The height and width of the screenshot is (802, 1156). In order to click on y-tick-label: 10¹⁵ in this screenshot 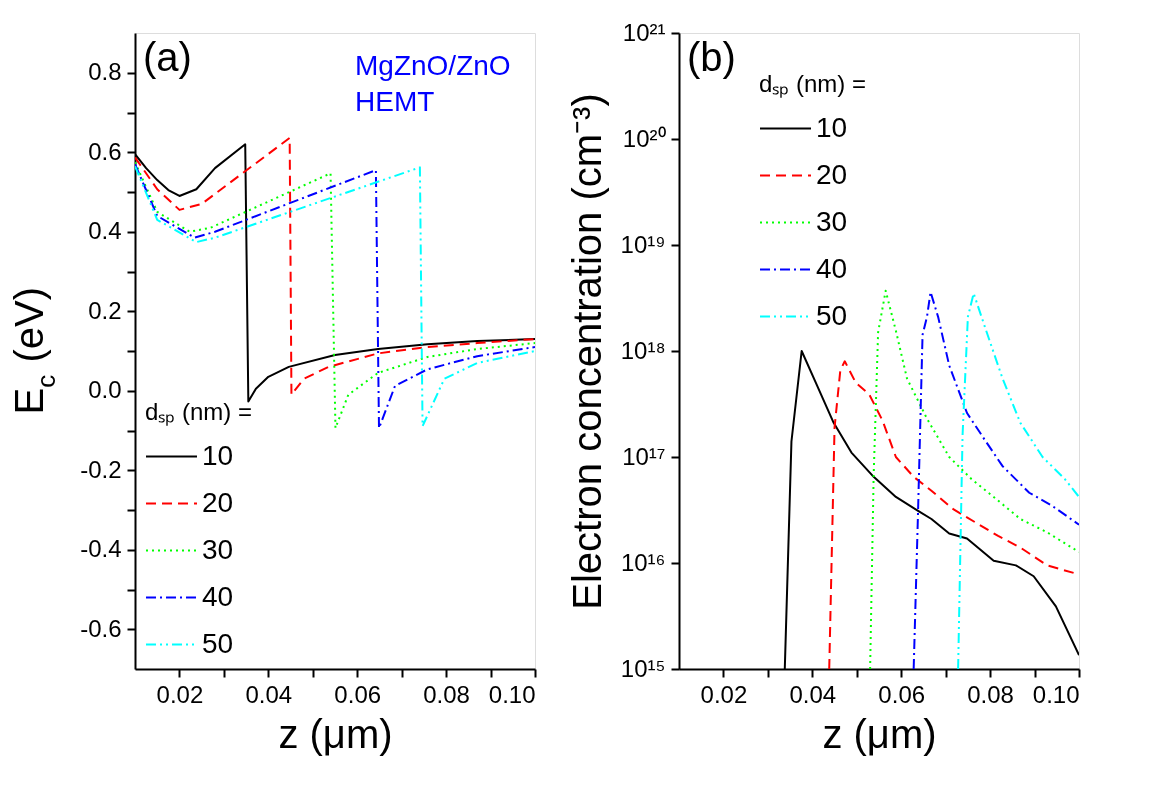, I will do `click(643, 668)`.